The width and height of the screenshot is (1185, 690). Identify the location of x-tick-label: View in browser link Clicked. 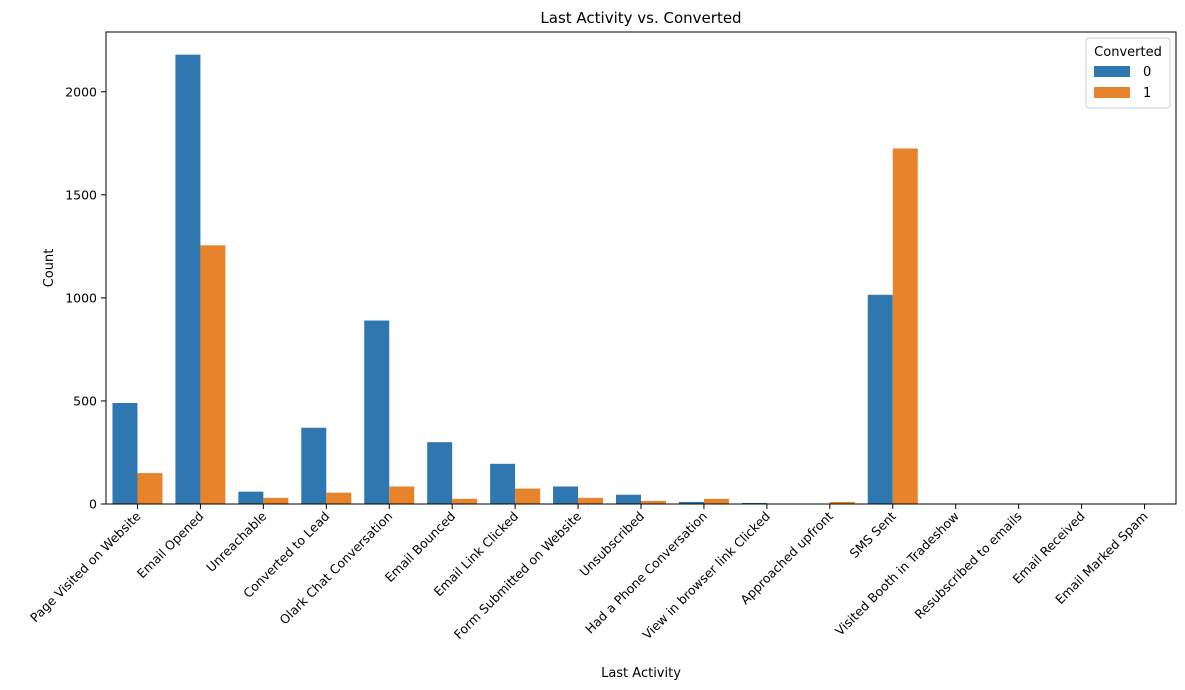
(706, 576).